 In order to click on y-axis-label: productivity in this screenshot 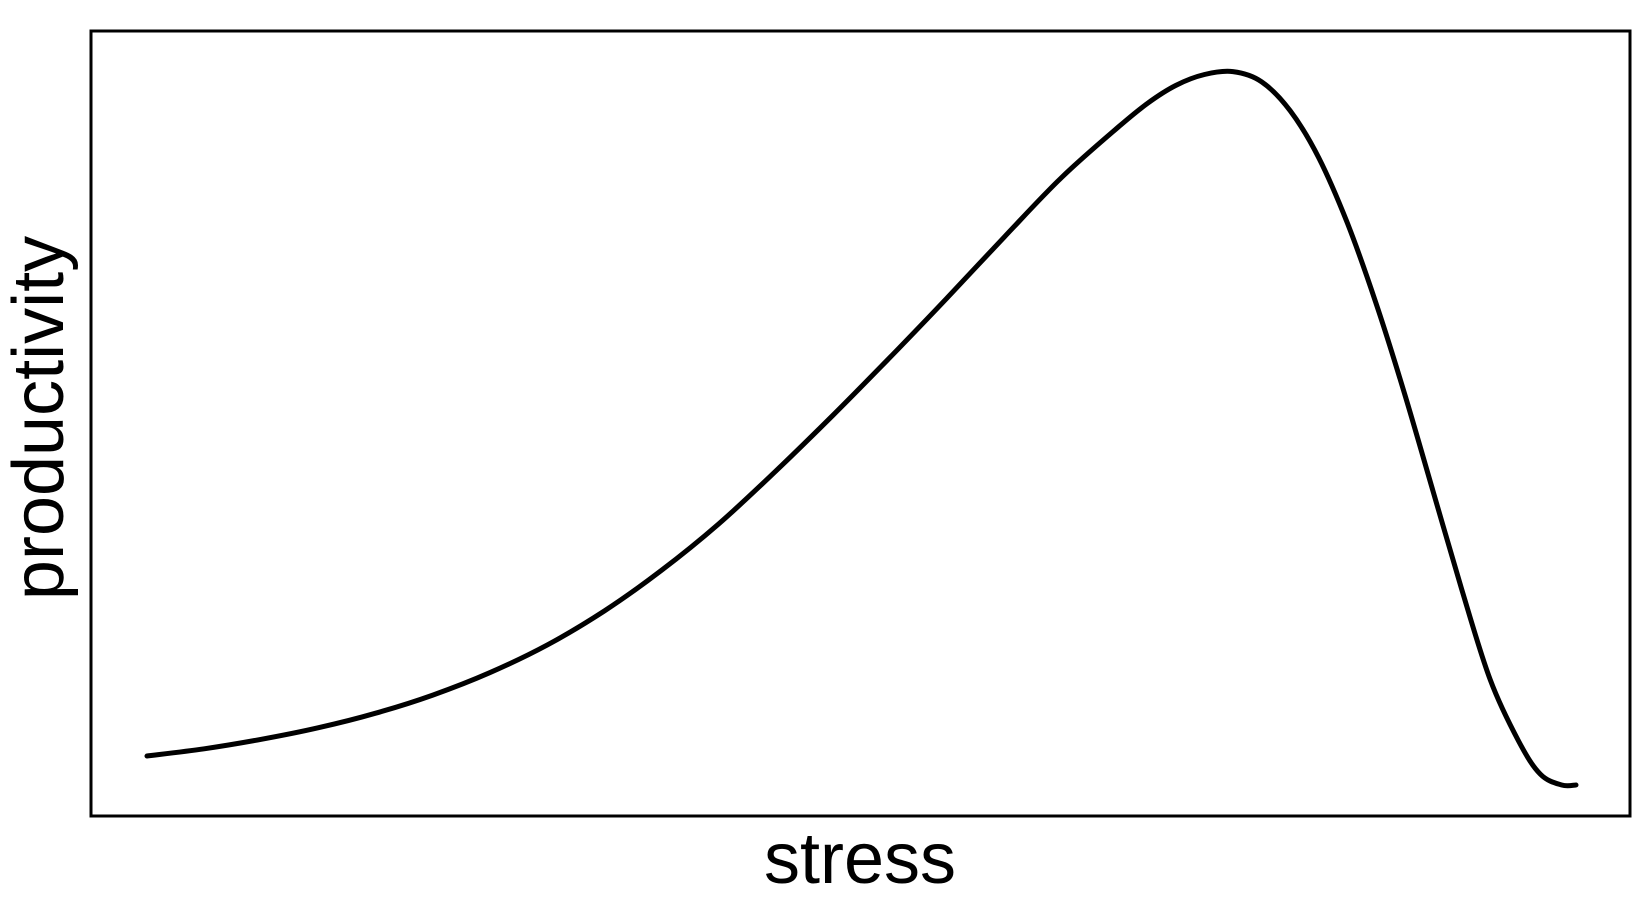, I will do `click(39, 418)`.